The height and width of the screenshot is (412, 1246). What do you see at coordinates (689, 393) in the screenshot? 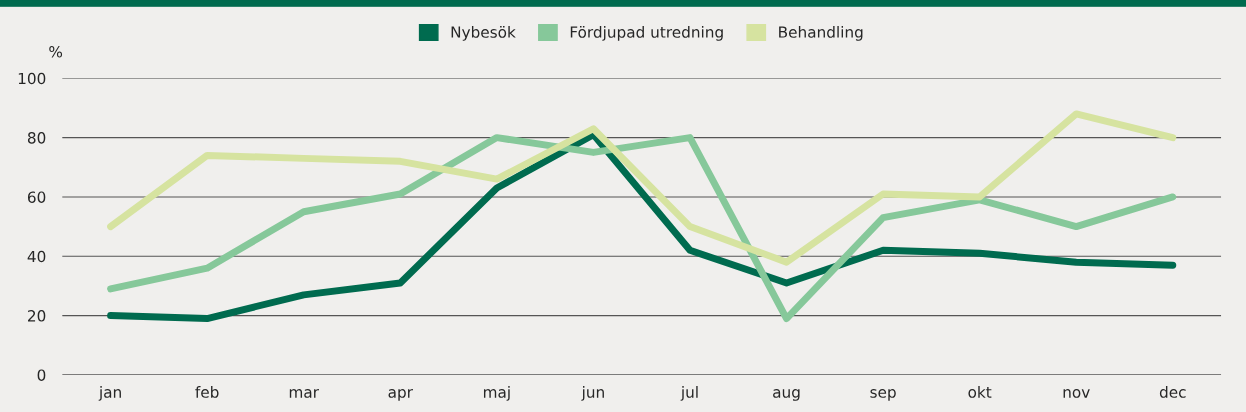
I see `x-tick-label: jul` at bounding box center [689, 393].